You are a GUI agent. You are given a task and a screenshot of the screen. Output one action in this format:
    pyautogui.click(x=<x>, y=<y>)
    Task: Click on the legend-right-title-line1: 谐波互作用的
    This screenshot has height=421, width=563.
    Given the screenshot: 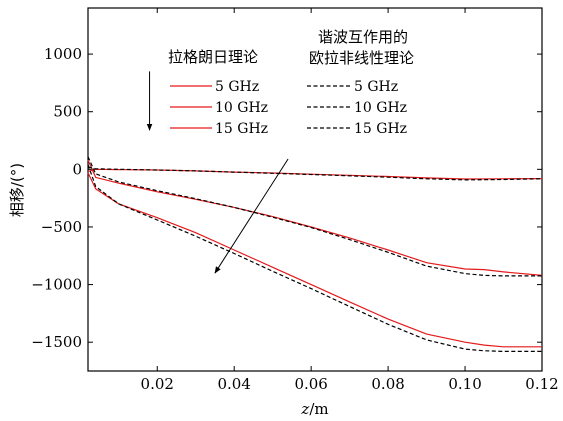 What is the action you would take?
    pyautogui.click(x=363, y=37)
    